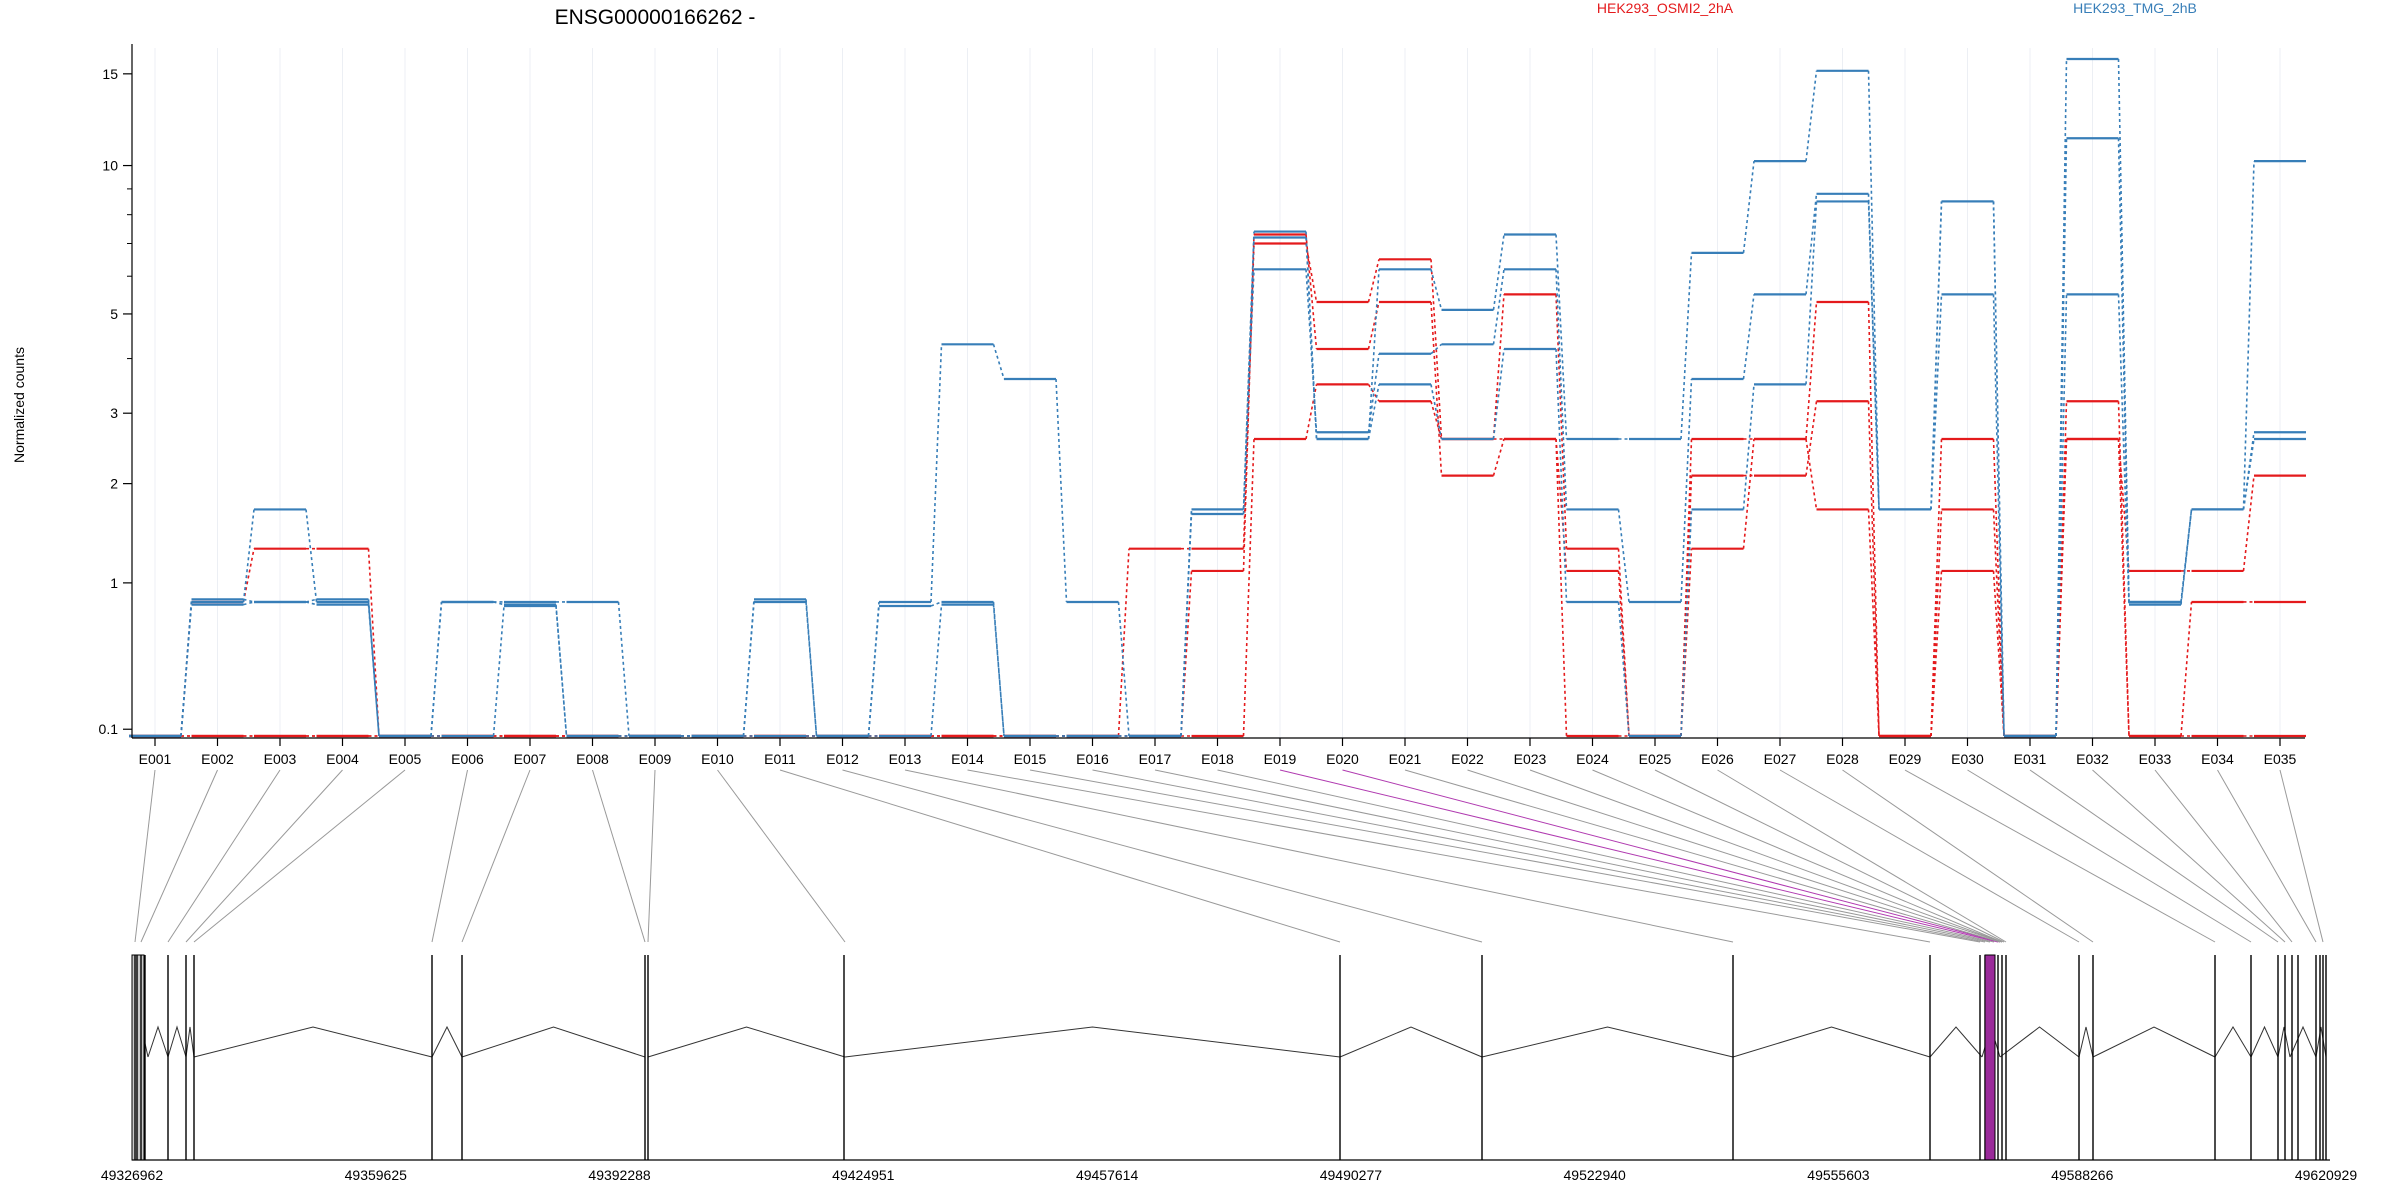 The height and width of the screenshot is (1200, 2400). I want to click on connector-E031, so click(2154, 856).